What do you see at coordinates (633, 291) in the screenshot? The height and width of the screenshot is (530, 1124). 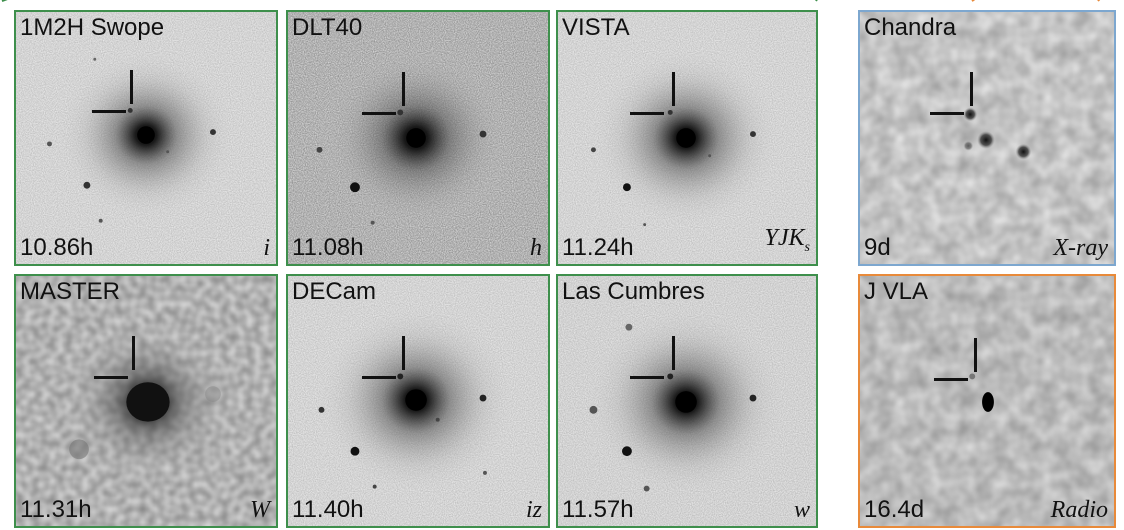 I see `panel-title: Las Cumbres` at bounding box center [633, 291].